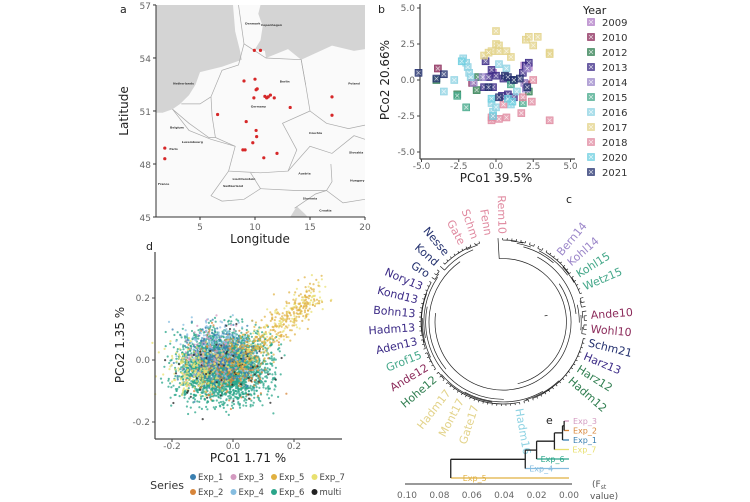 This screenshot has height=502, width=750. I want to click on legend-item: 2013, so click(607, 68).